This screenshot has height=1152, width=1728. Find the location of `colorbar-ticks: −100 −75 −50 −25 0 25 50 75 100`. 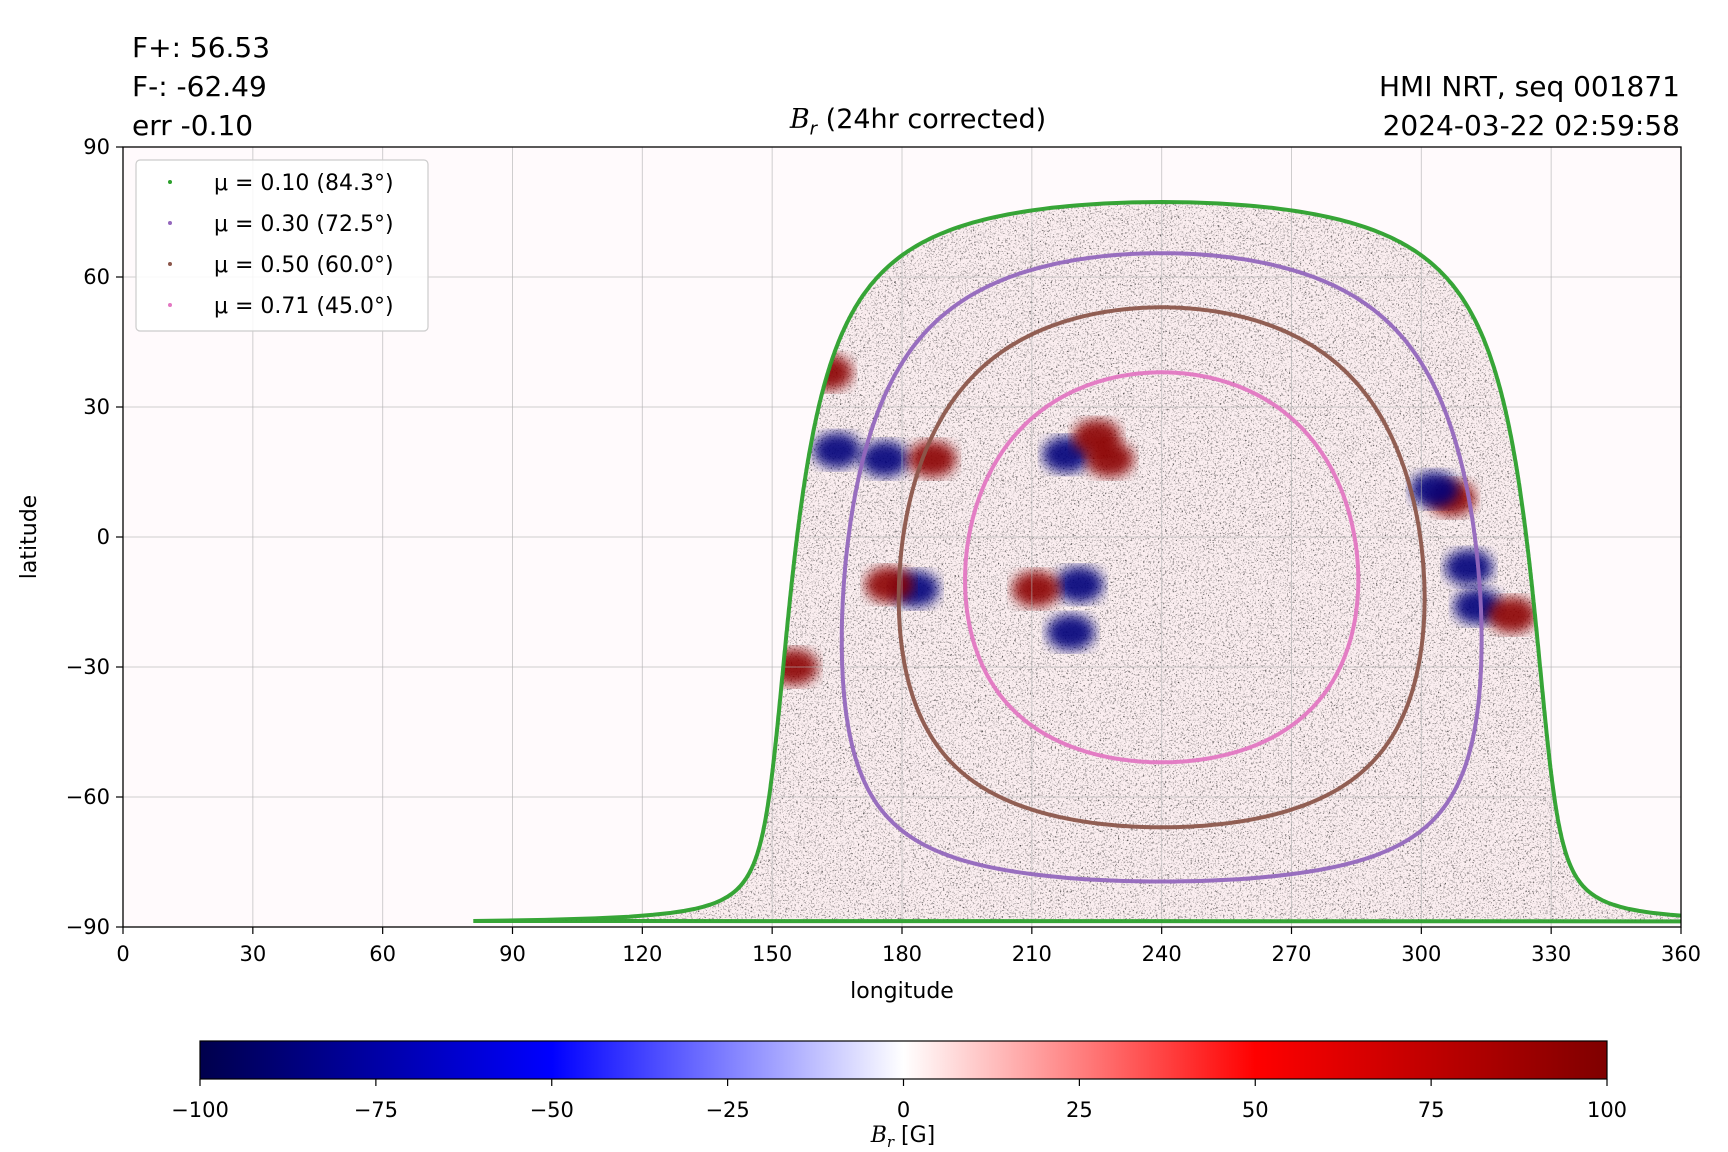

colorbar-ticks: −100 −75 −50 −25 0 25 50 75 100 is located at coordinates (899, 1100).